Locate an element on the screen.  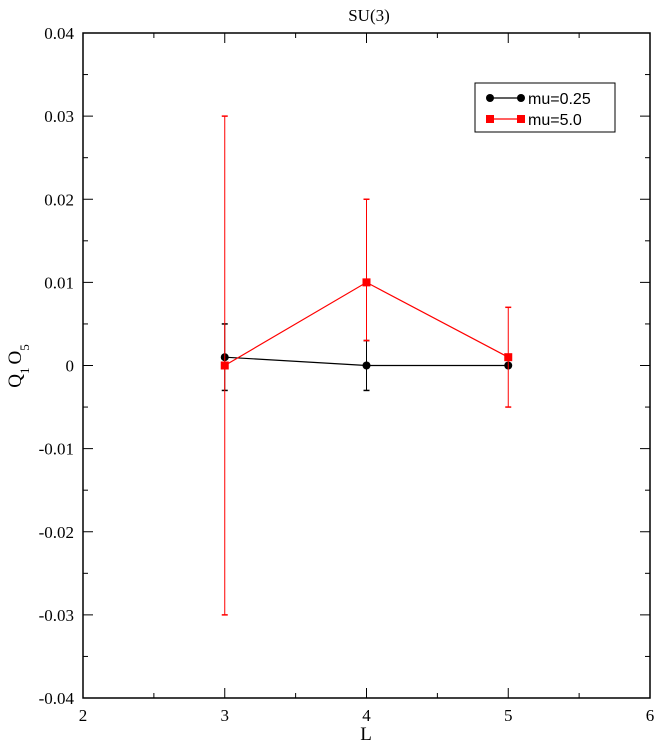
y-tick-label: 0.02 is located at coordinates (59, 199).